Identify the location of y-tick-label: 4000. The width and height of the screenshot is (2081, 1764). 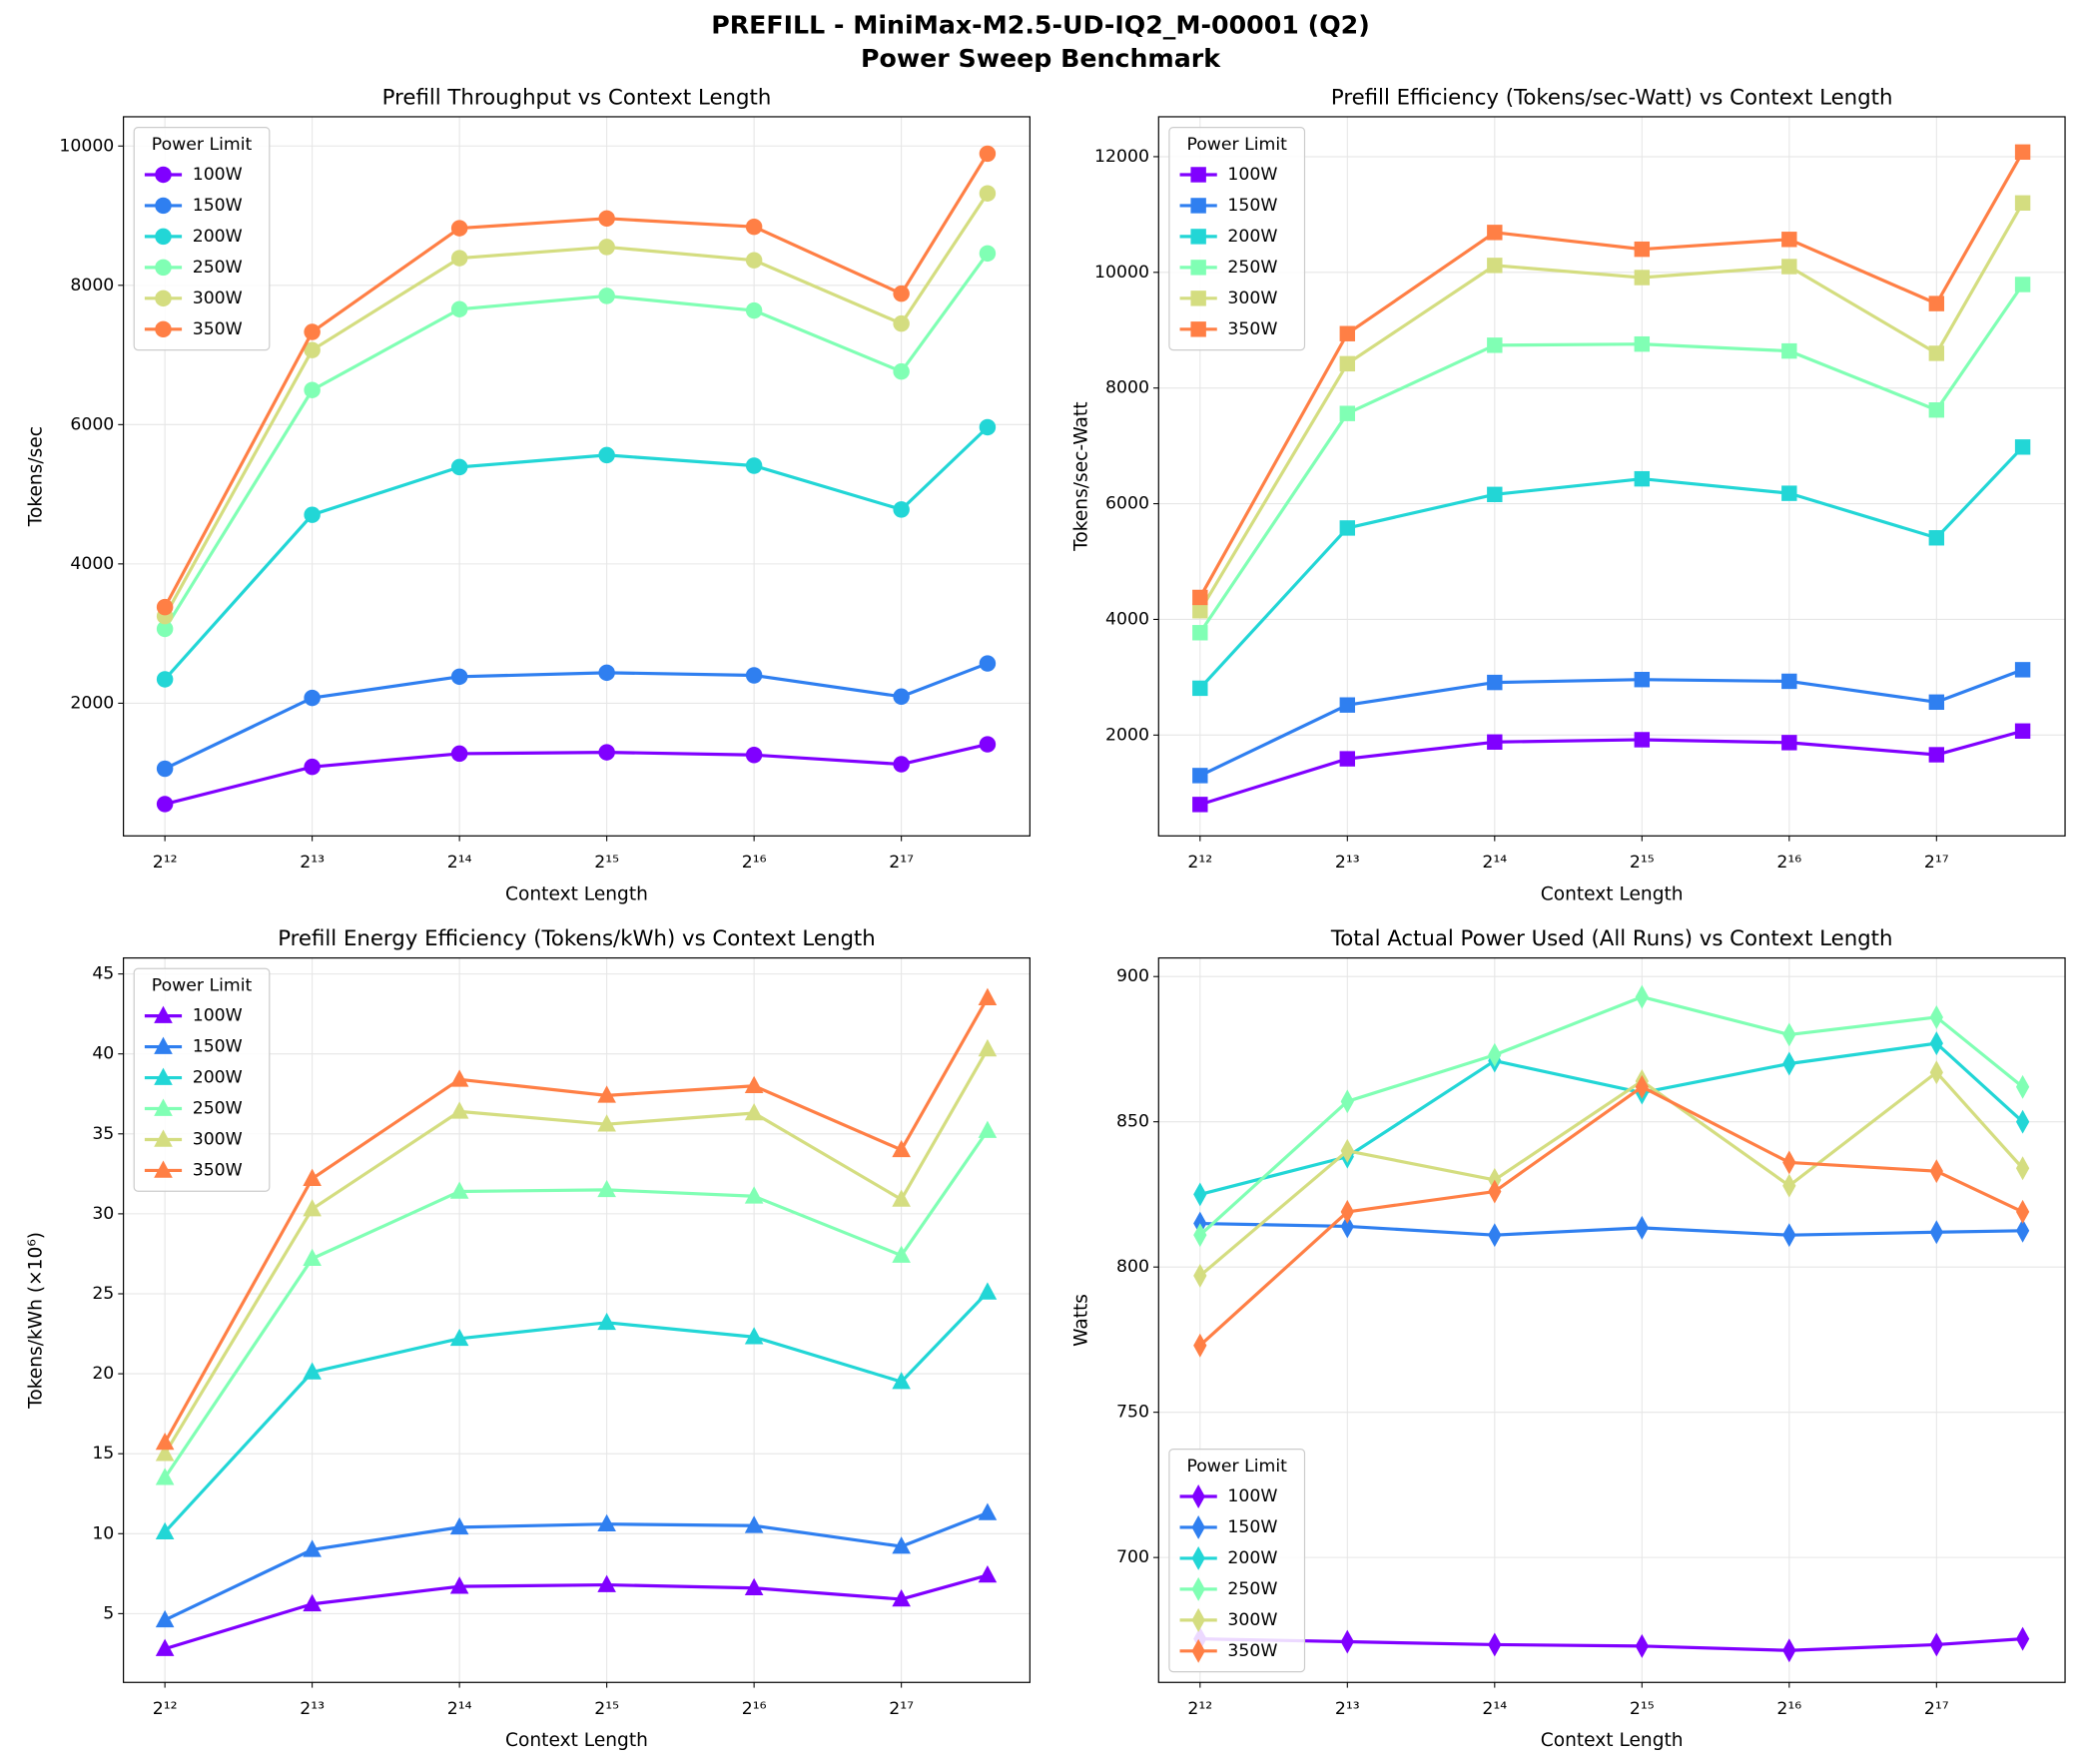
(92, 564).